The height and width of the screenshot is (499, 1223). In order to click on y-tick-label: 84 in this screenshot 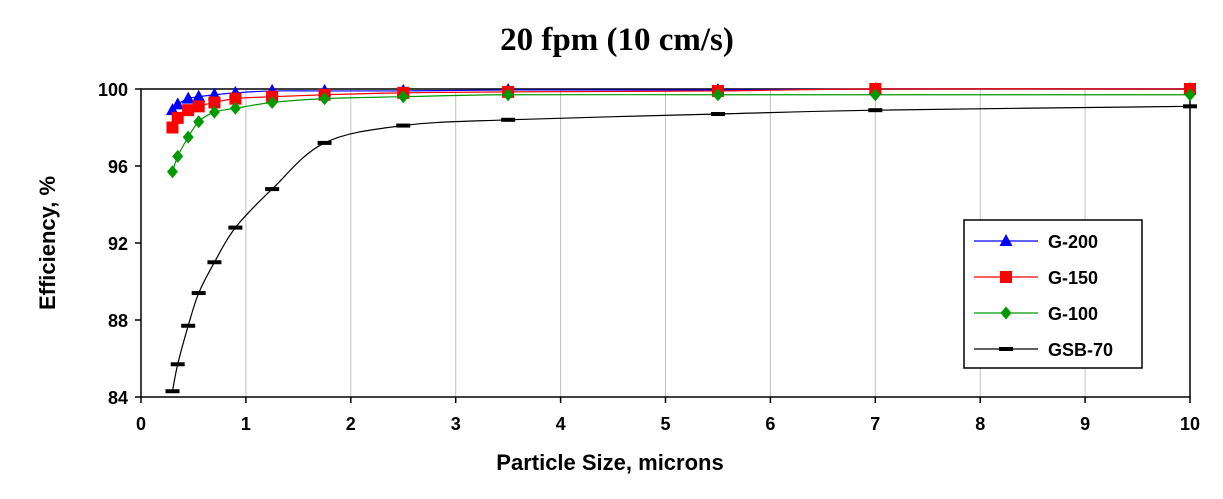, I will do `click(118, 398)`.